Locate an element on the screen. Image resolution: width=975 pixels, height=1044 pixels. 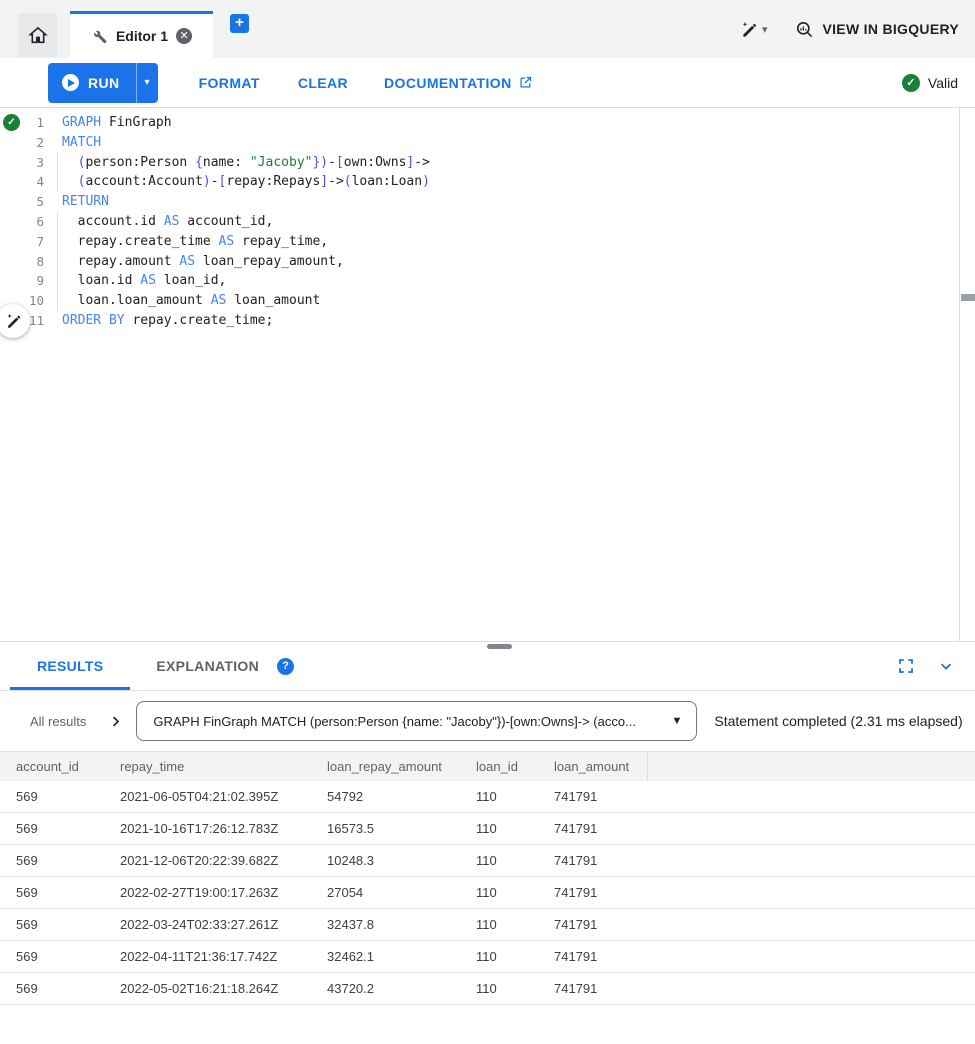
dropdown-caret-icon: ▼ is located at coordinates (677, 721).